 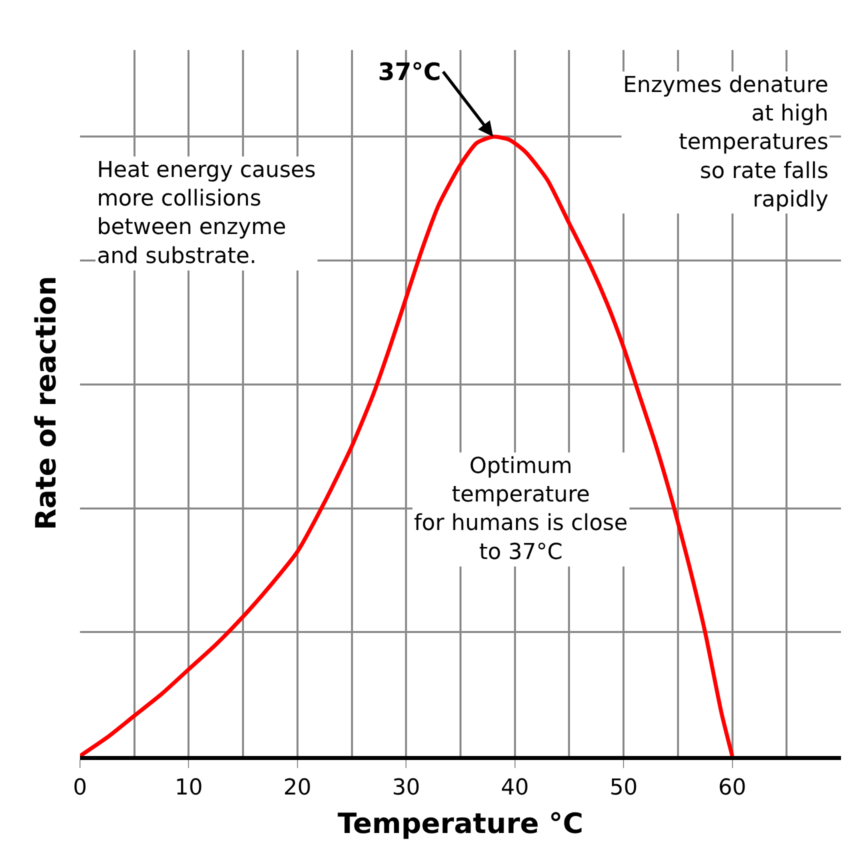 I want to click on annotation: Enzymes denature at high temperatures so rate falls rapidly, so click(x=725, y=142).